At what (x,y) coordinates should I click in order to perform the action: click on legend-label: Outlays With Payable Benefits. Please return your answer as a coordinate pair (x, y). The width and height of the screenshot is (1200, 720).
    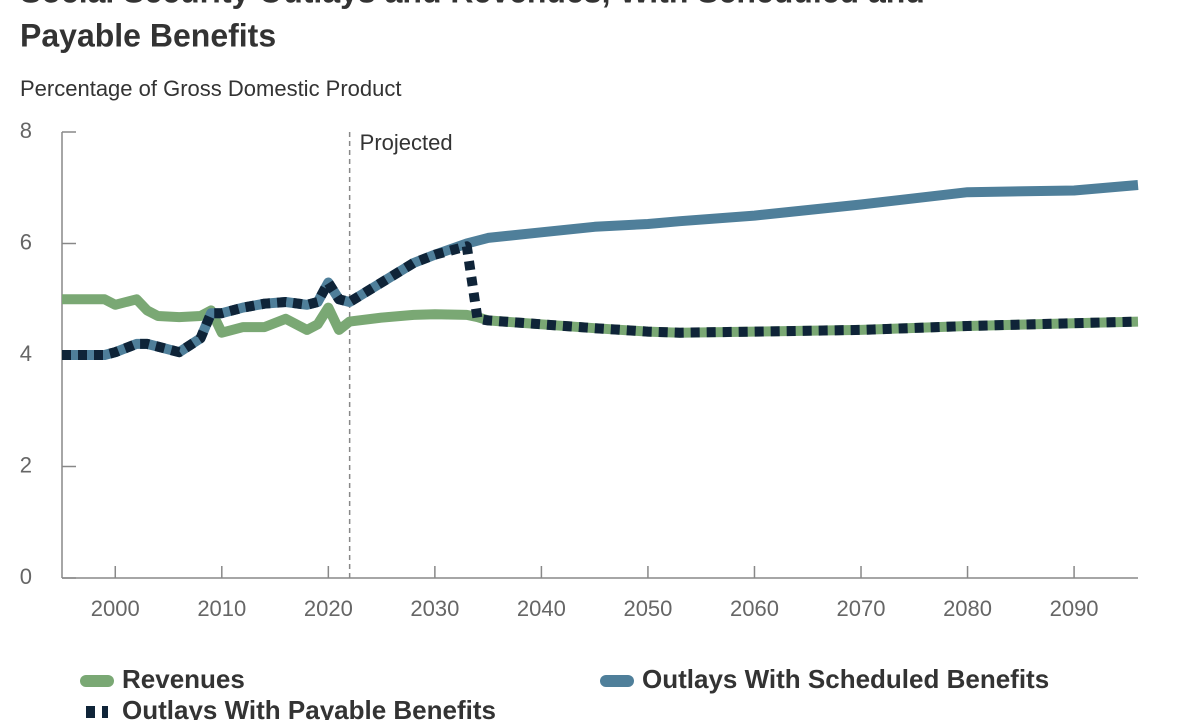
    Looking at the image, I should click on (309, 707).